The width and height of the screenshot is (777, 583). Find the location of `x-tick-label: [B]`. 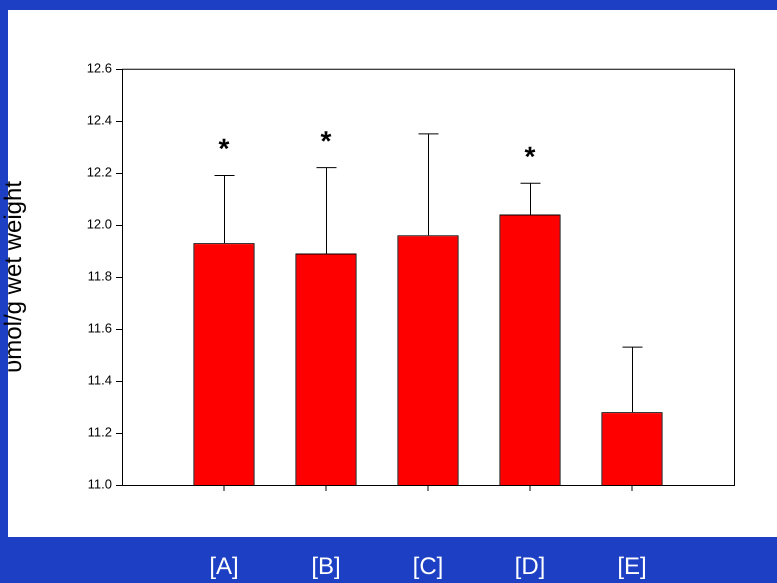

x-tick-label: [B] is located at coordinates (326, 566).